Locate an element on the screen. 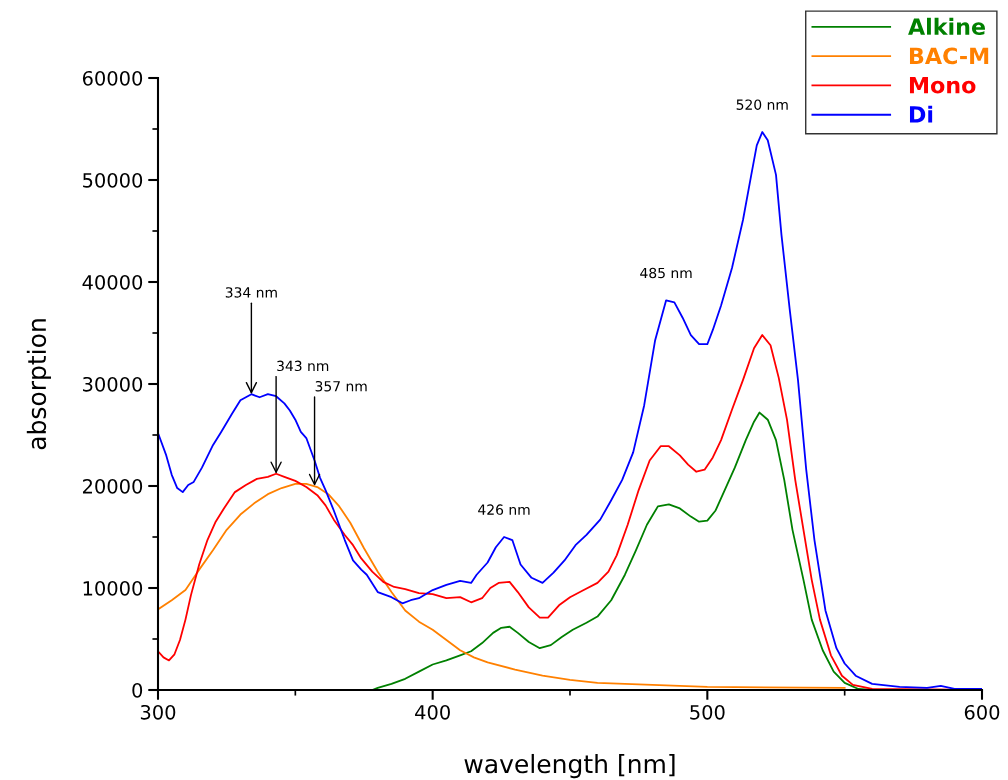  legend-label: Di is located at coordinates (921, 114).